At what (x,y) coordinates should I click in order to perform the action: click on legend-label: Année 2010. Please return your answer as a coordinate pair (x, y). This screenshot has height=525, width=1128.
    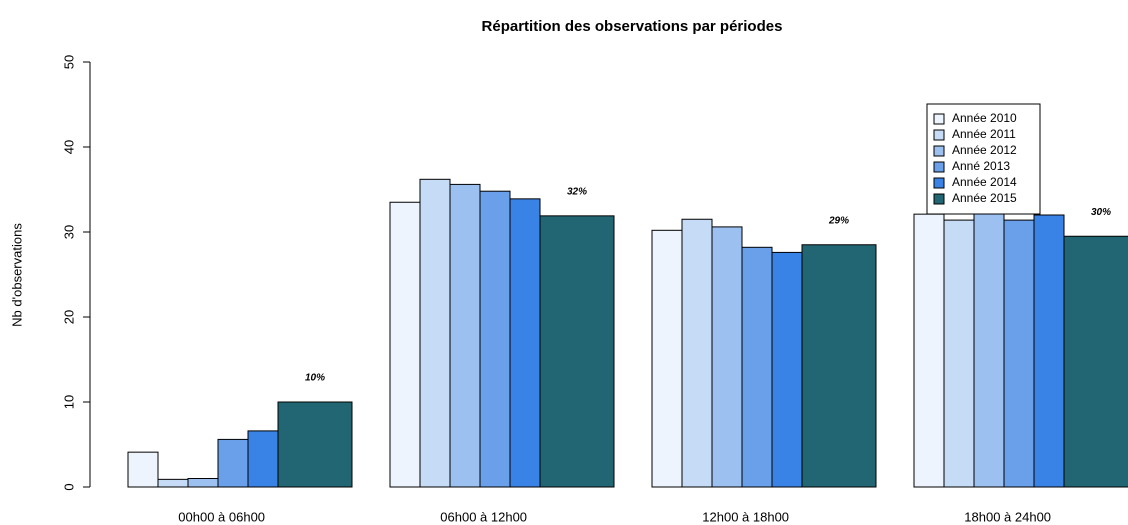
    Looking at the image, I should click on (984, 118).